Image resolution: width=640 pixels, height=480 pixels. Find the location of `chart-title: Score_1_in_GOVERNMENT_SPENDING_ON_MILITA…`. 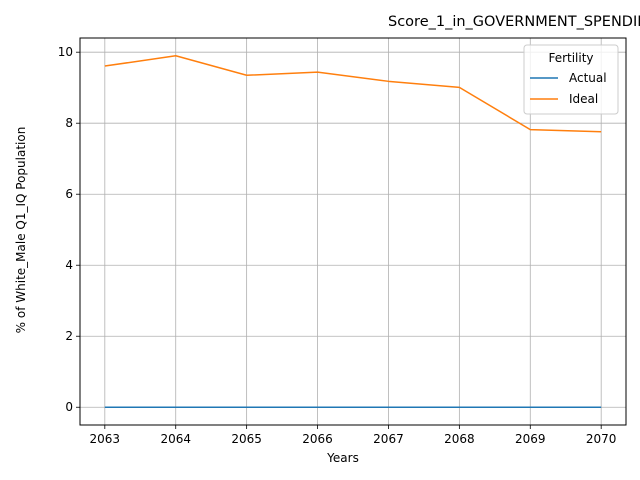

chart-title: Score_1_in_GOVERNMENT_SPENDING_ON_MILITA… is located at coordinates (514, 22).